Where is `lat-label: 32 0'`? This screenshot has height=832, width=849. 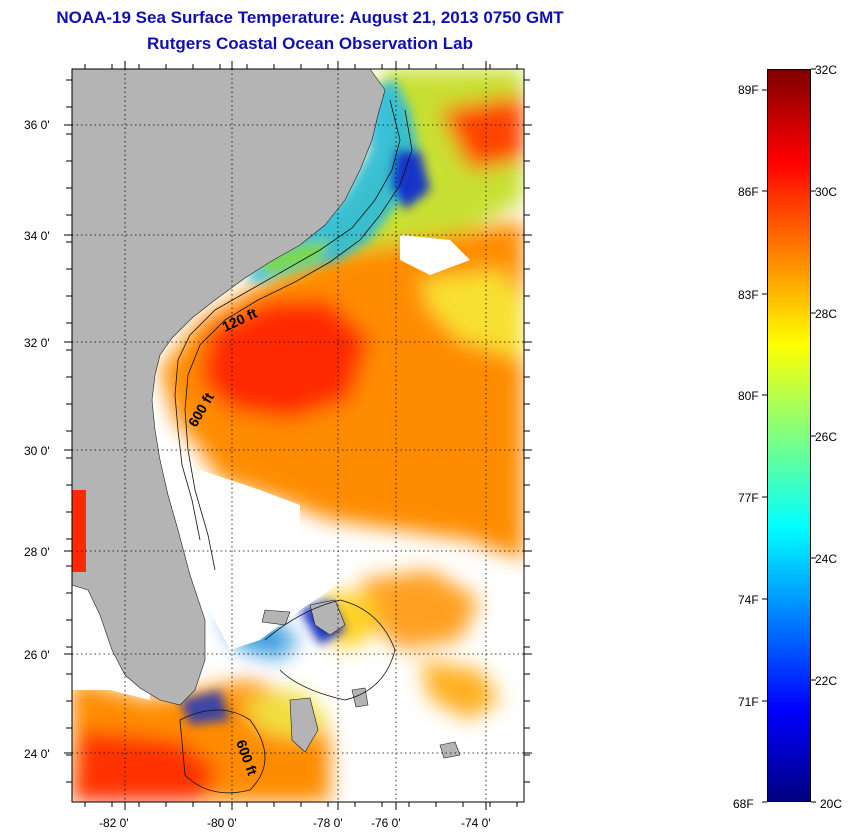
lat-label: 32 0' is located at coordinates (37, 343).